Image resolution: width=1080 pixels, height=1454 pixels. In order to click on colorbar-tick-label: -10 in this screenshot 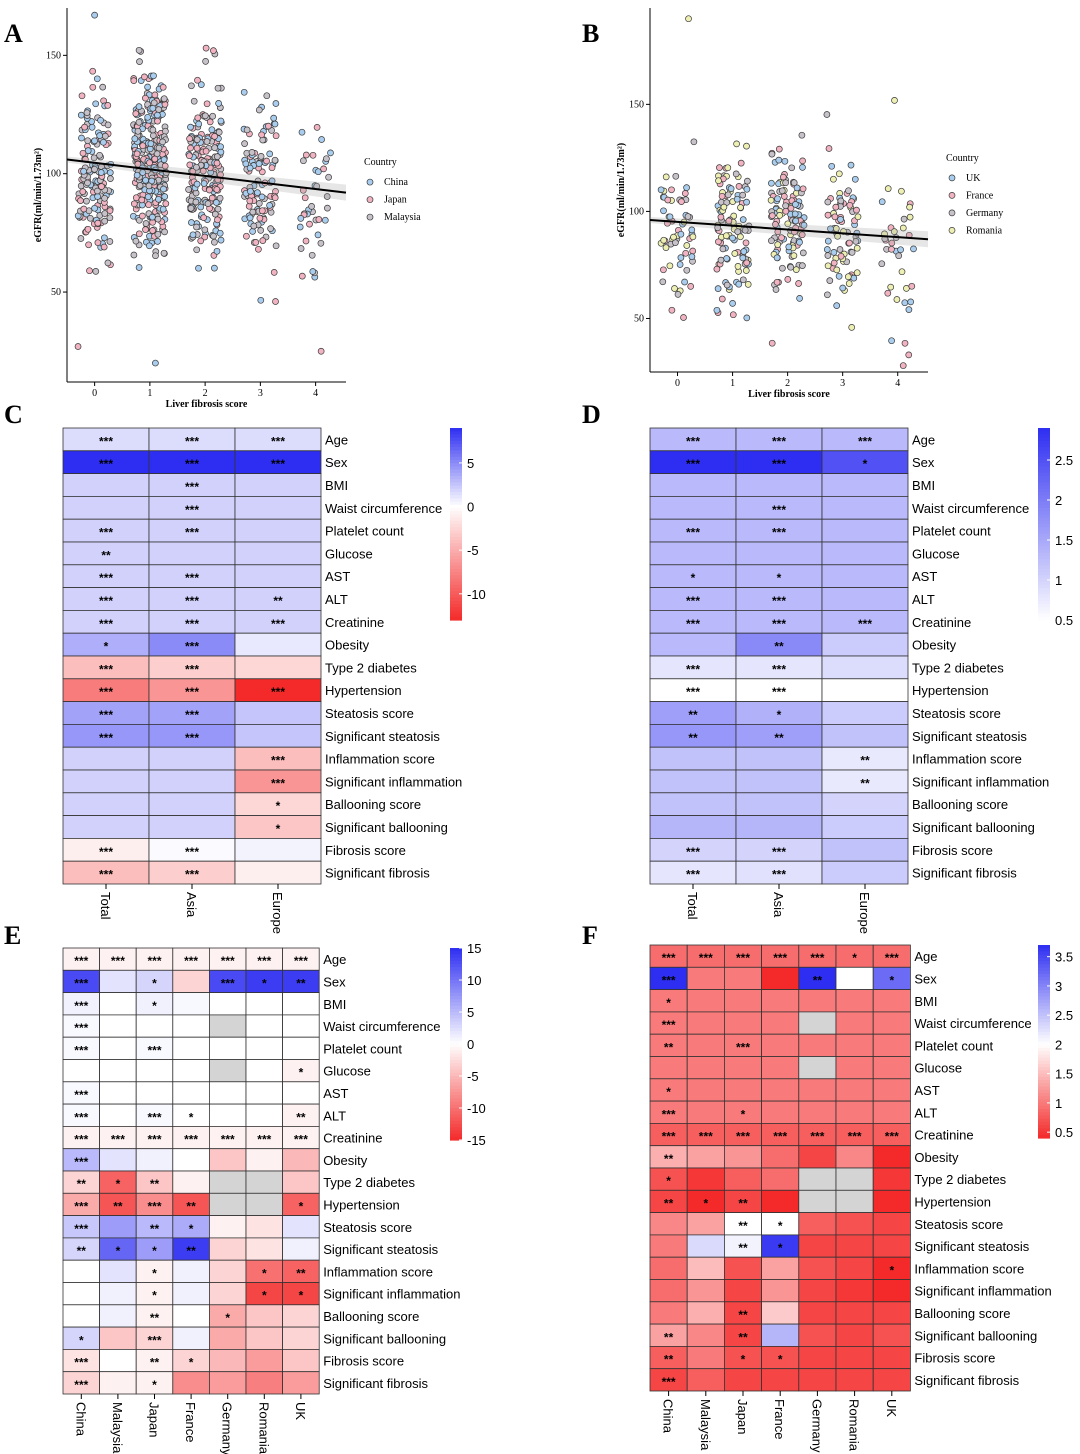, I will do `click(476, 594)`.